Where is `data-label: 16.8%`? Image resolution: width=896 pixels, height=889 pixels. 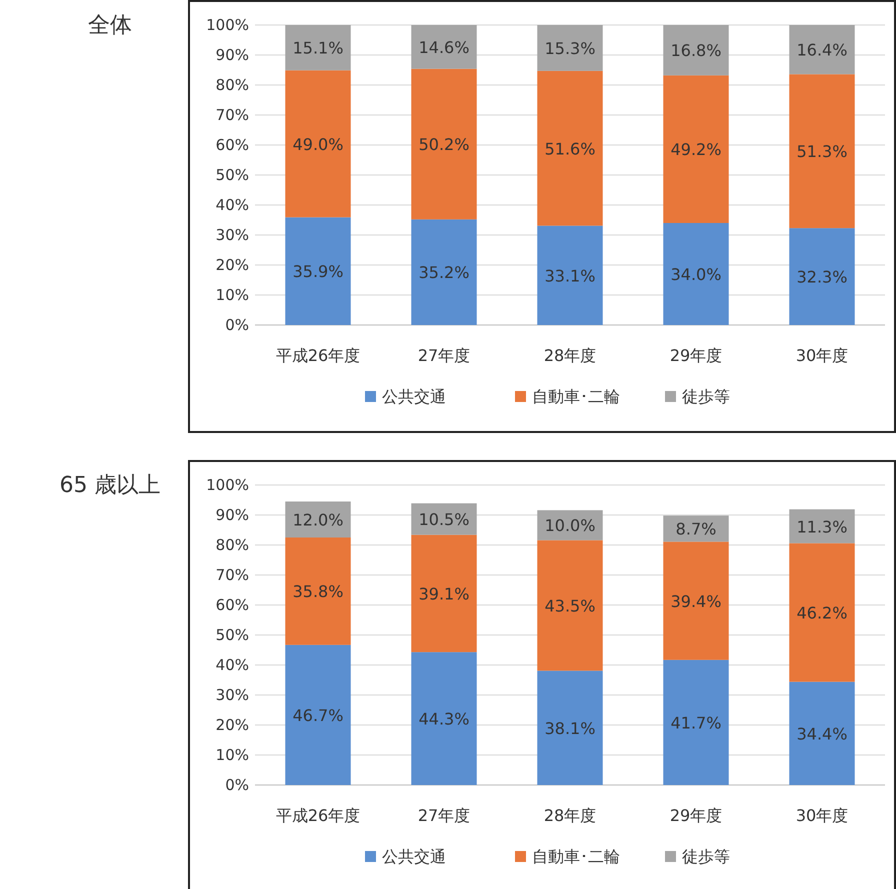
data-label: 16.8% is located at coordinates (696, 50).